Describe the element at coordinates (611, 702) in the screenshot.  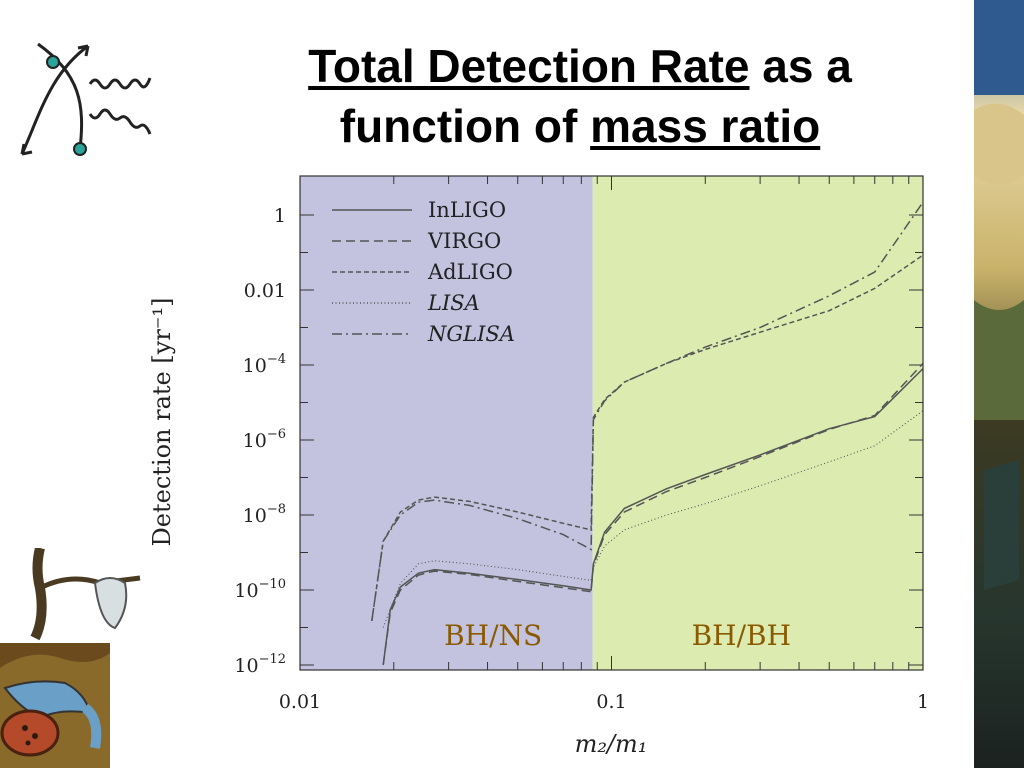
I see `x-tick-label: 0.1` at that location.